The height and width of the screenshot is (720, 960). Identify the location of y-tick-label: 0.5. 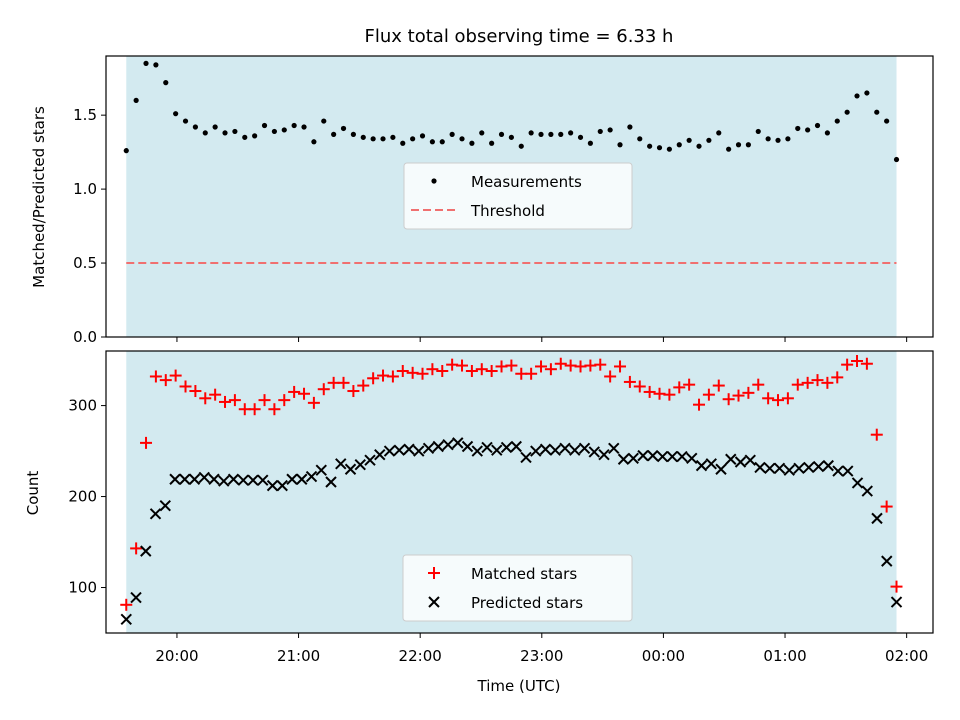
(85, 263).